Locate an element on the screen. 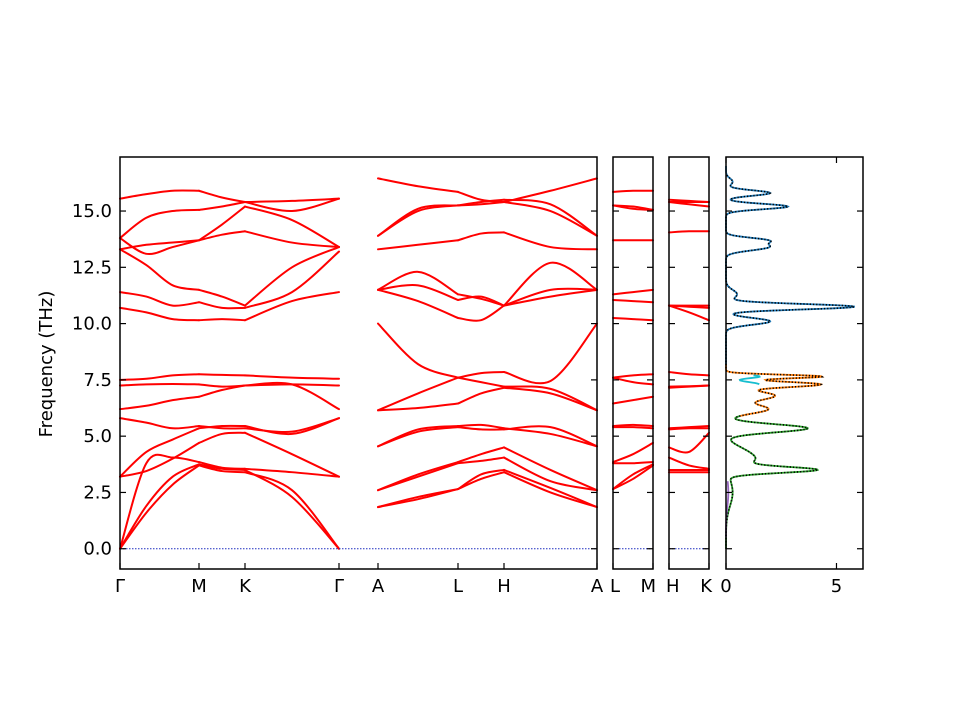  x-tick-label: Γ is located at coordinates (339, 586).